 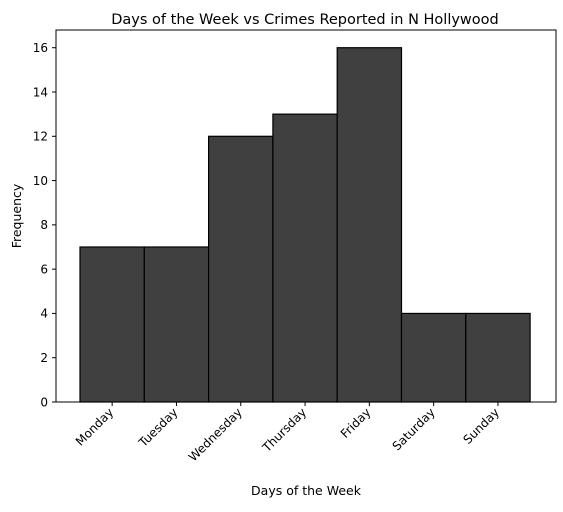 I want to click on bar-sunday, so click(x=498, y=357).